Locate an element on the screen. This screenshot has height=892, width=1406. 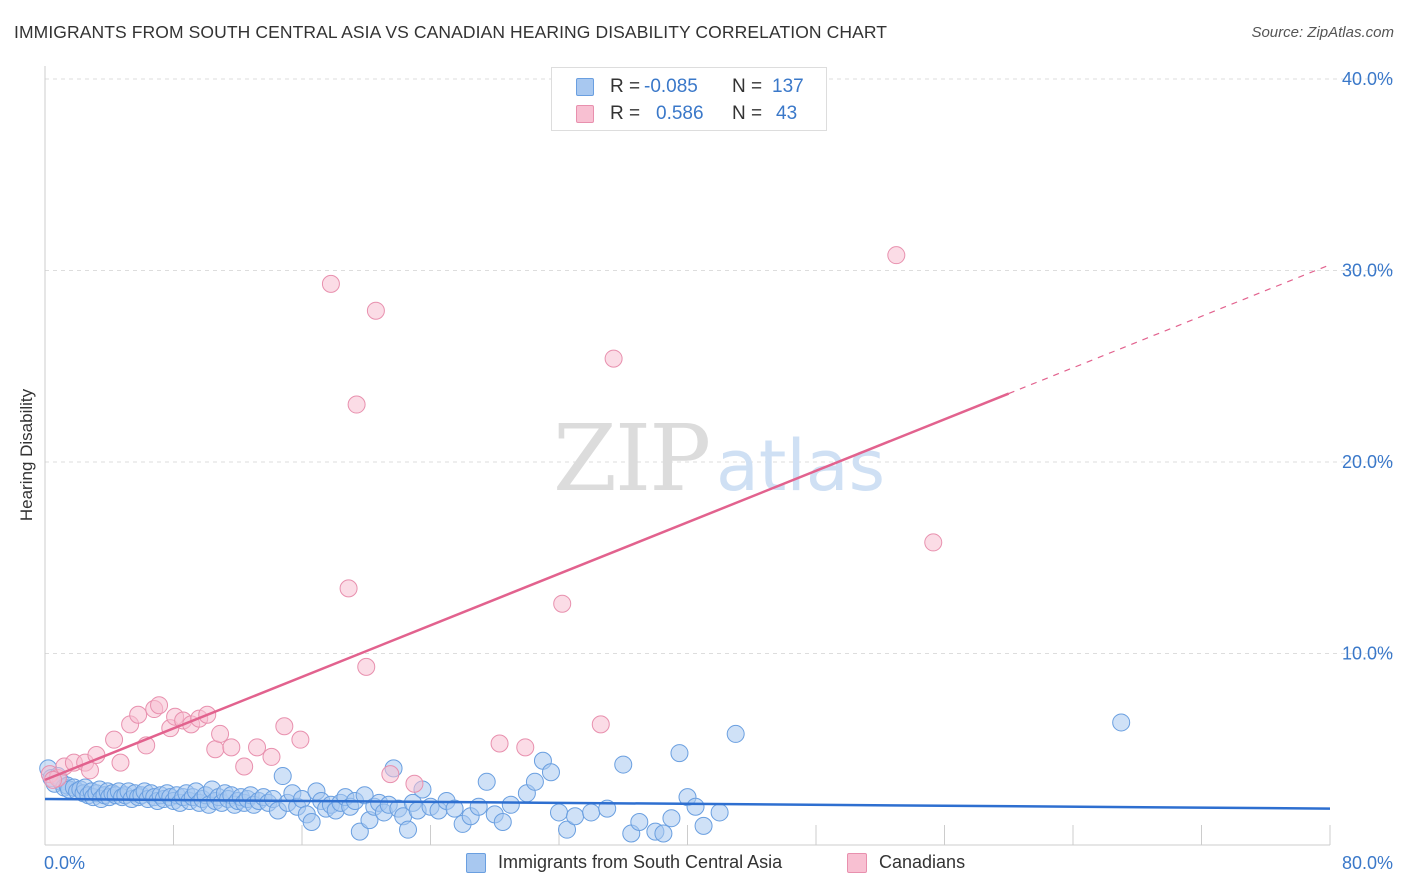
legend-n-value: 137 is located at coordinates (788, 86).